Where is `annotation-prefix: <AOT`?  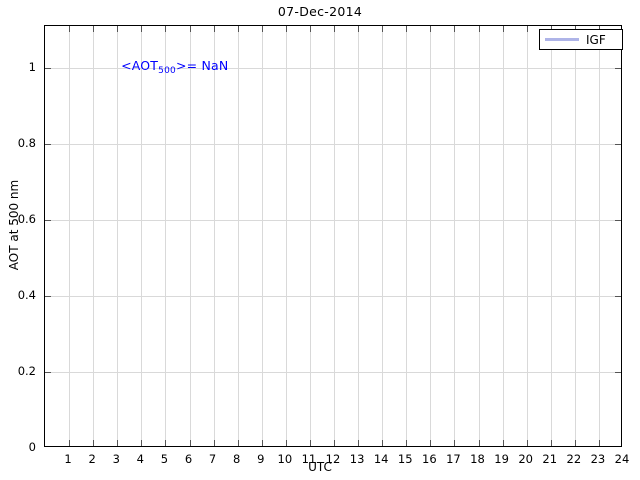 annotation-prefix: <AOT is located at coordinates (140, 65).